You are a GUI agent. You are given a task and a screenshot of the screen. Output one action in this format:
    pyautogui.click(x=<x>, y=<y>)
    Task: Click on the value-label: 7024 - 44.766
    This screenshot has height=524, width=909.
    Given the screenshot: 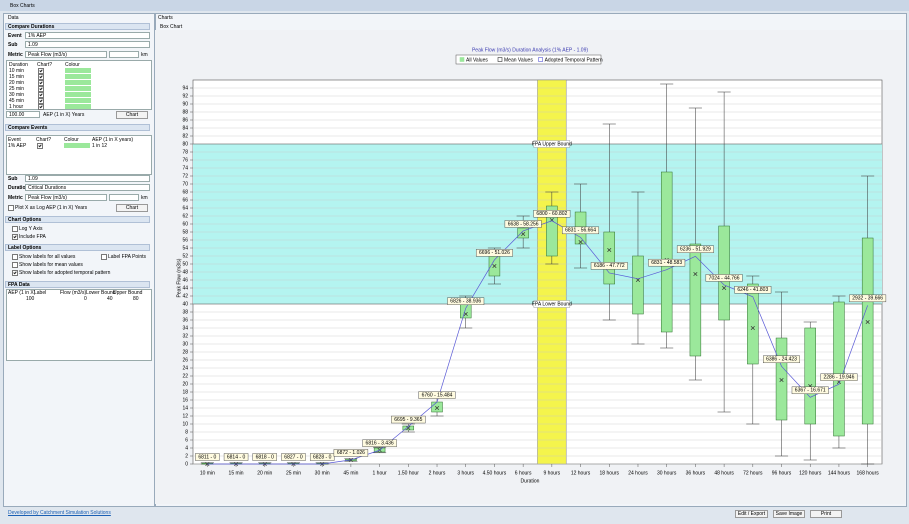 What is the action you would take?
    pyautogui.click(x=724, y=278)
    